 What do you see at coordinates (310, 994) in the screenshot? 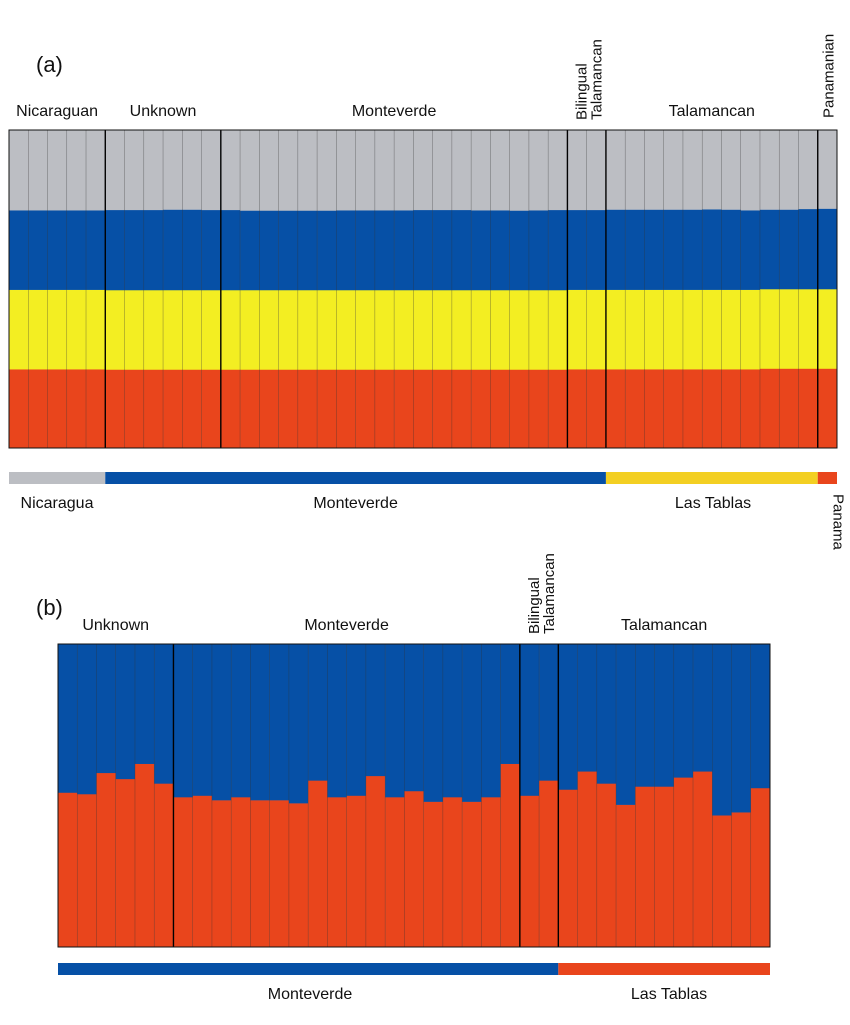
I see `b-sampling-label-0: Monteverde` at bounding box center [310, 994].